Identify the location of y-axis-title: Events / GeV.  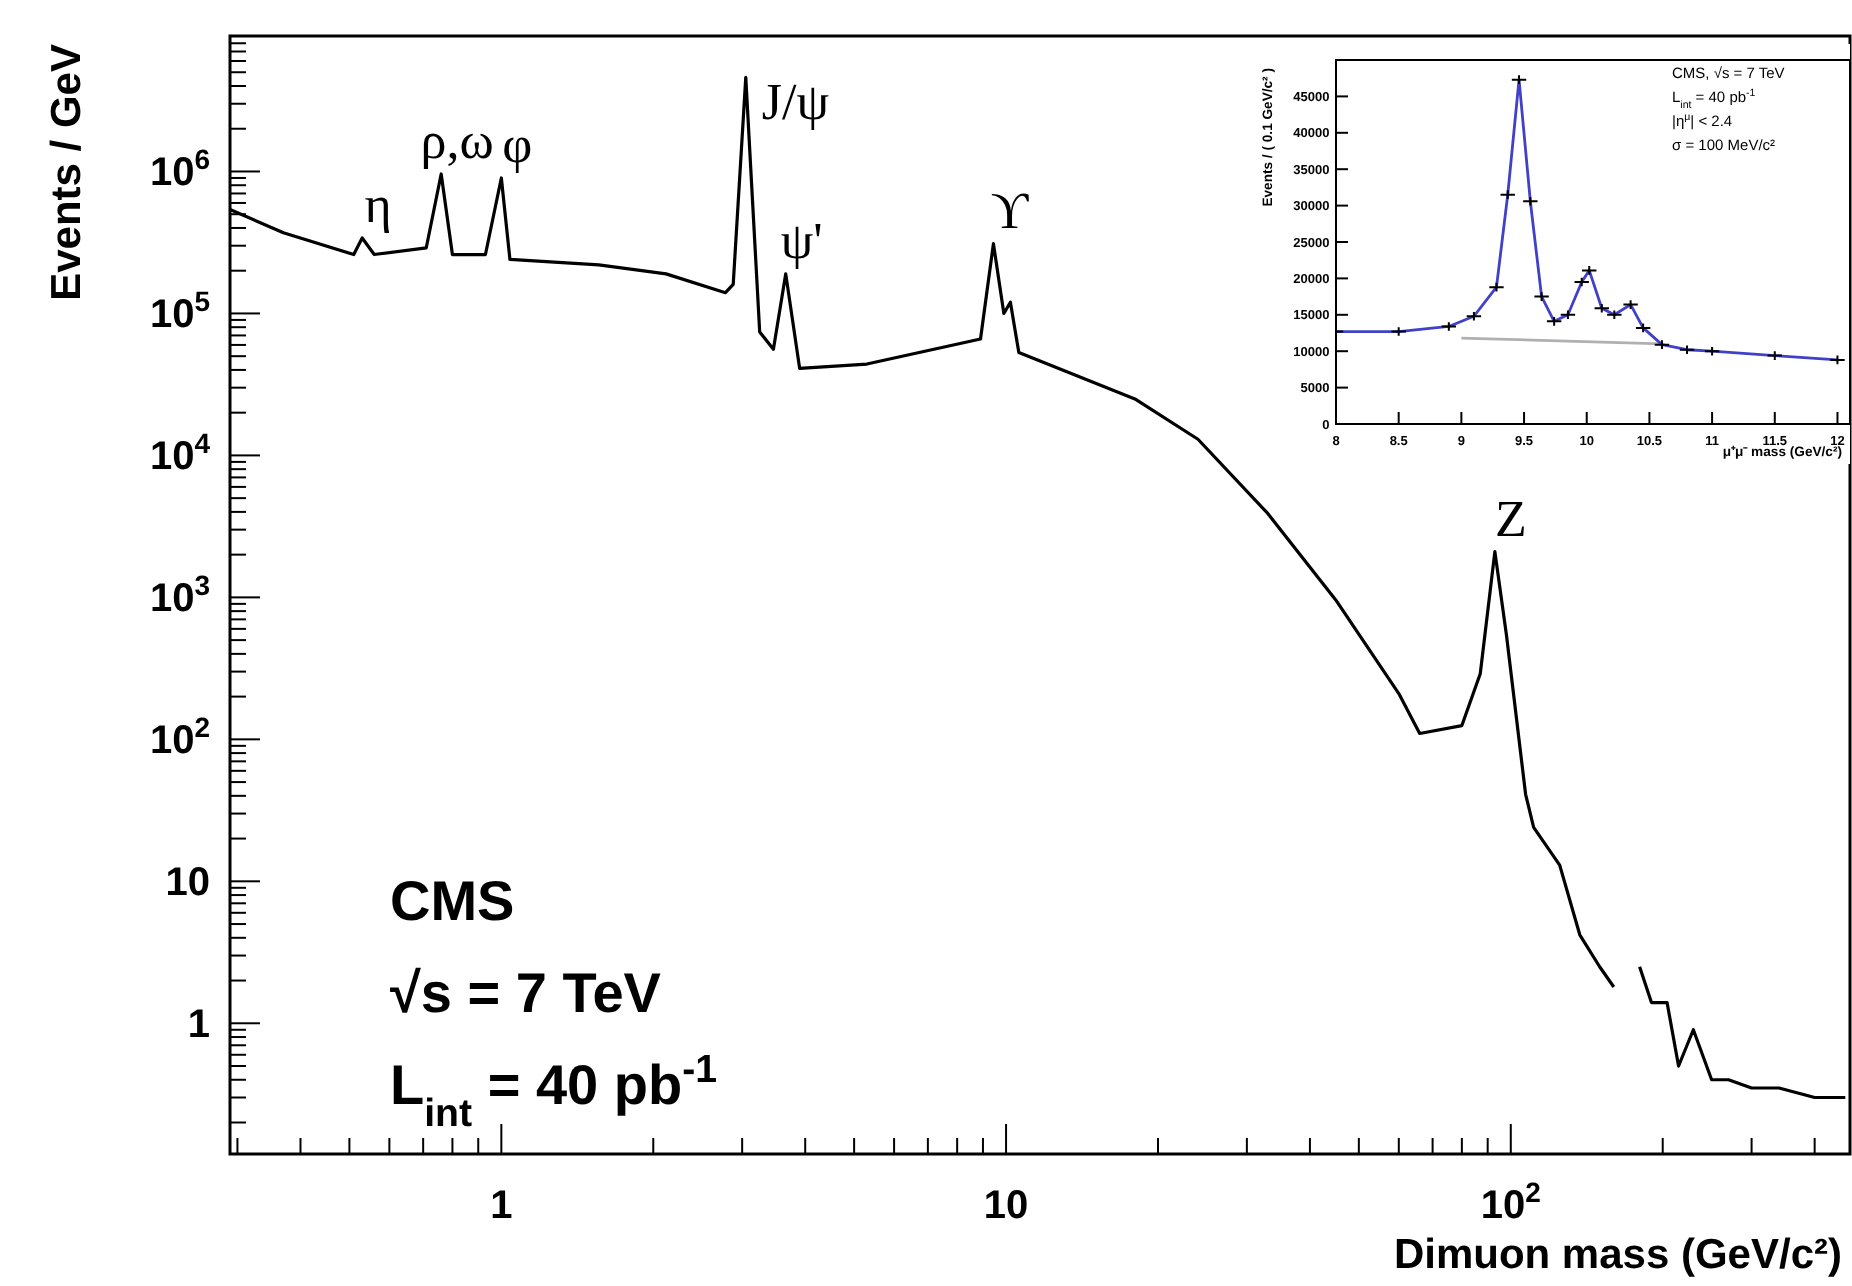
(67, 172).